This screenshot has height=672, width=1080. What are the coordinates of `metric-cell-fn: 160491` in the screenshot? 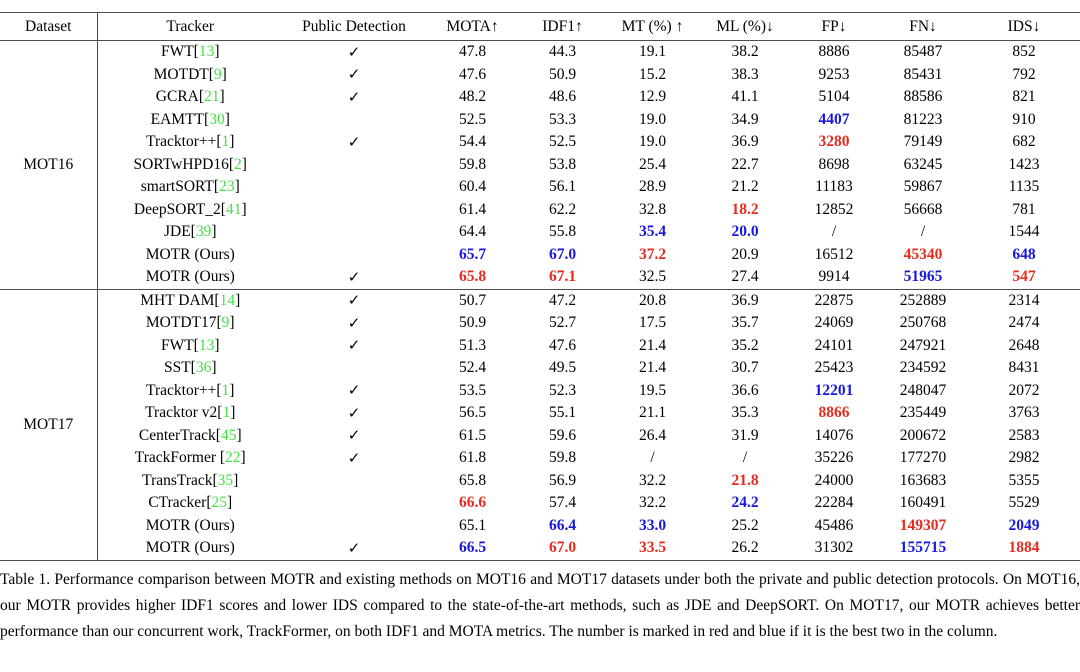 It's located at (923, 503).